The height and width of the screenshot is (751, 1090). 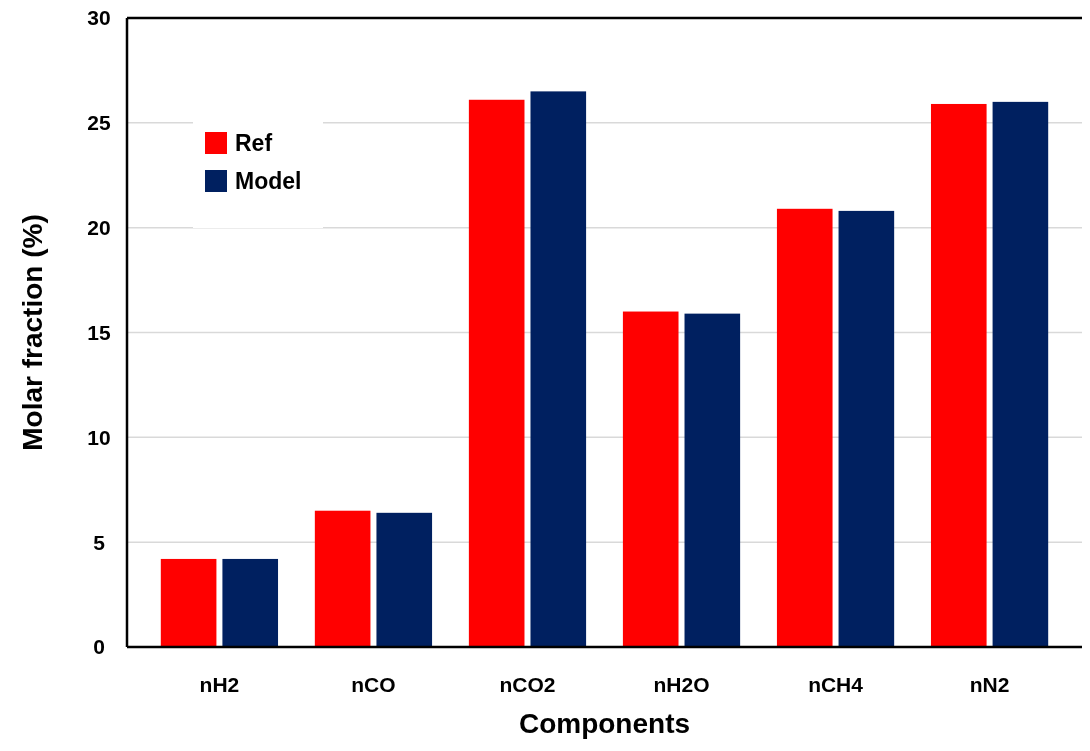 I want to click on y-tick-label: 25, so click(x=99, y=123).